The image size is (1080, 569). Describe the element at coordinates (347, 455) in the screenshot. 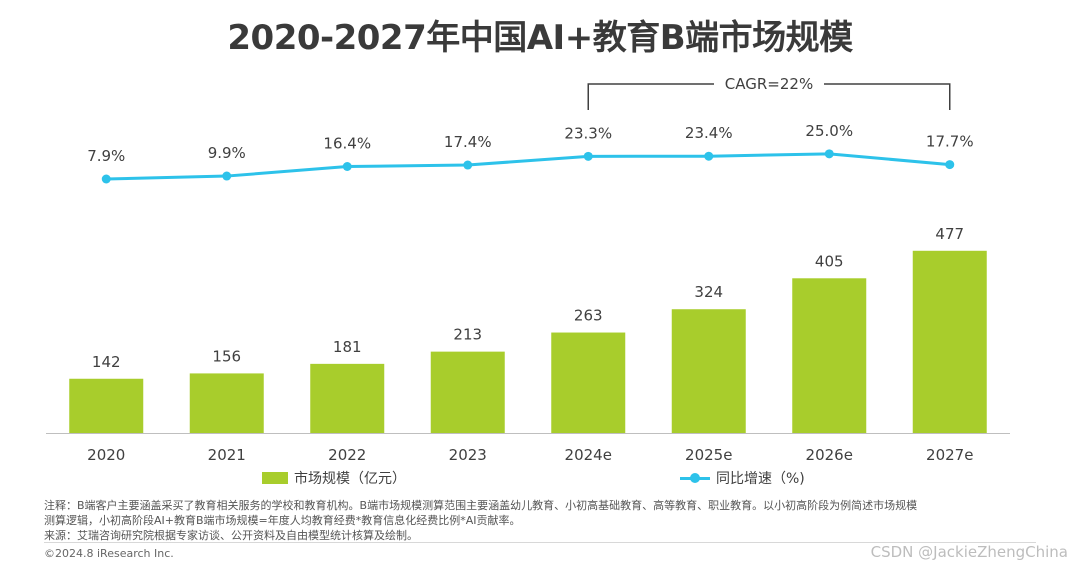

I see `x-tick-label-2022: 2022` at that location.